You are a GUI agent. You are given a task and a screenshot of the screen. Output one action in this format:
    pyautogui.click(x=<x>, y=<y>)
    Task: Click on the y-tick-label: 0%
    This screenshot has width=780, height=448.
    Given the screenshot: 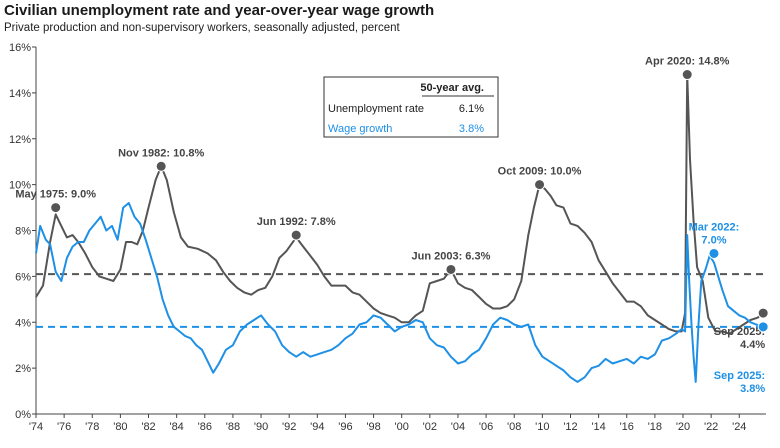 What is the action you would take?
    pyautogui.click(x=23, y=415)
    